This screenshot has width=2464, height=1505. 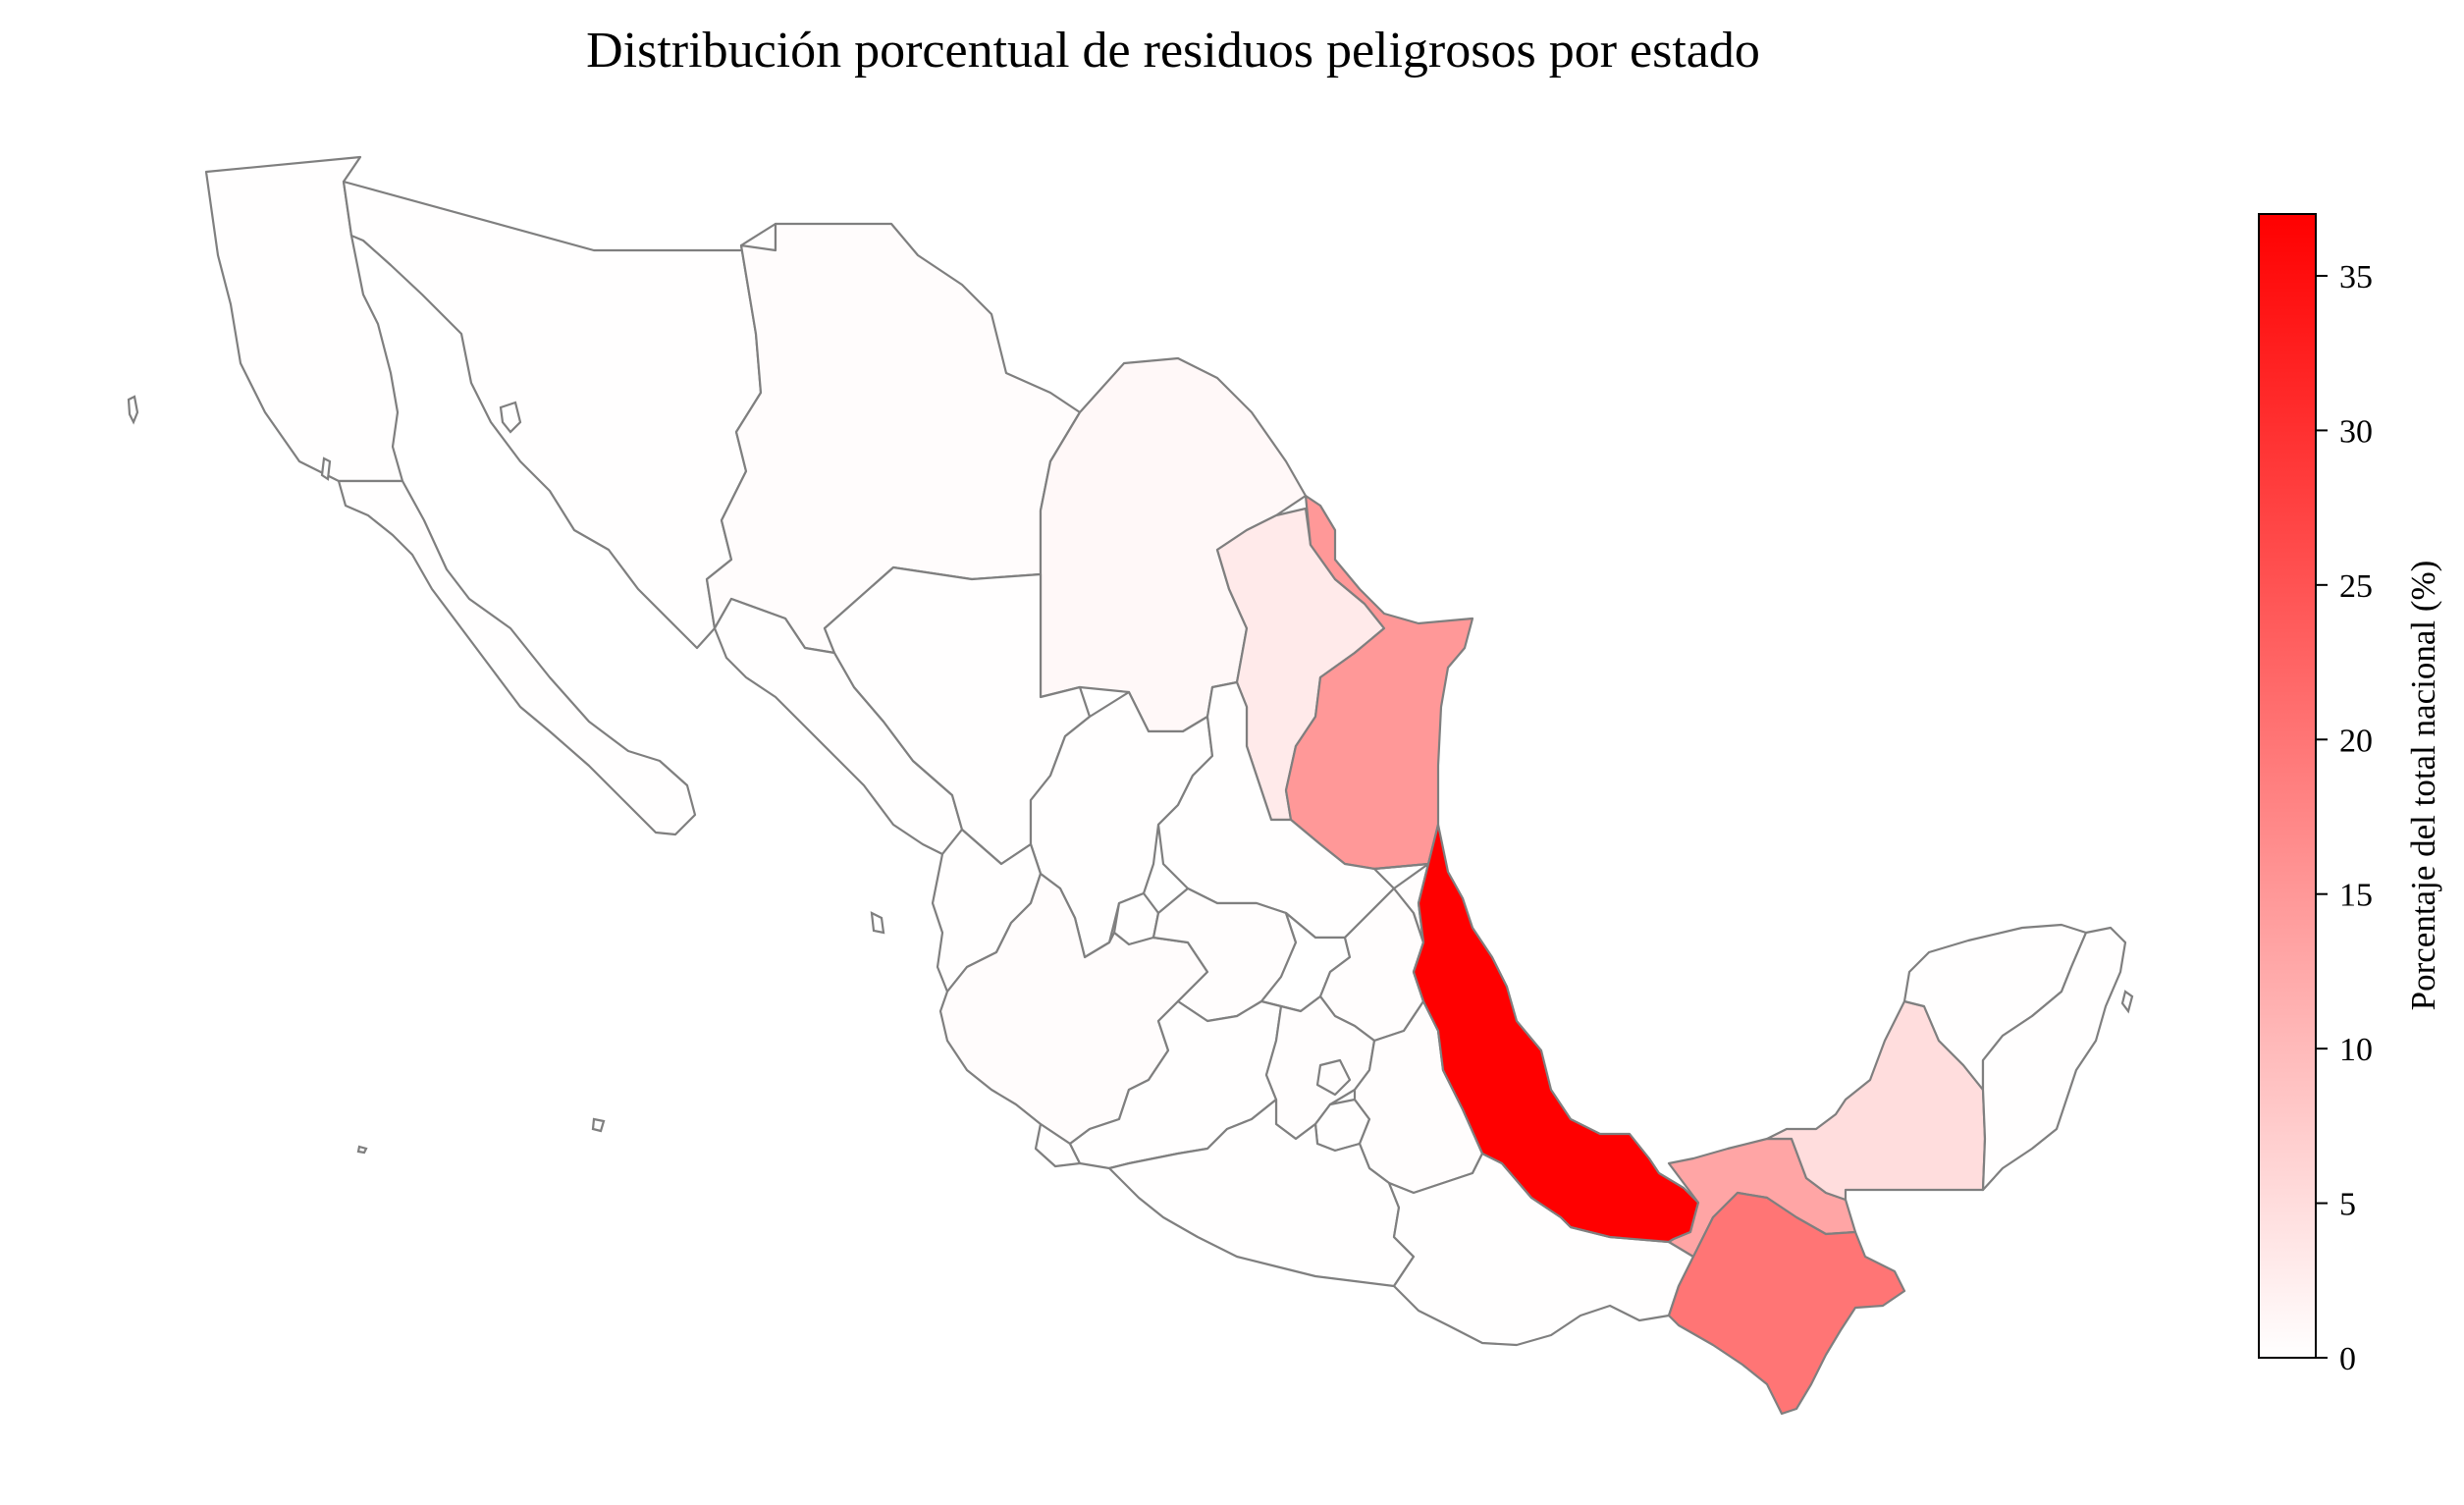 What do you see at coordinates (362, 1150) in the screenshot?
I see `island-clarion` at bounding box center [362, 1150].